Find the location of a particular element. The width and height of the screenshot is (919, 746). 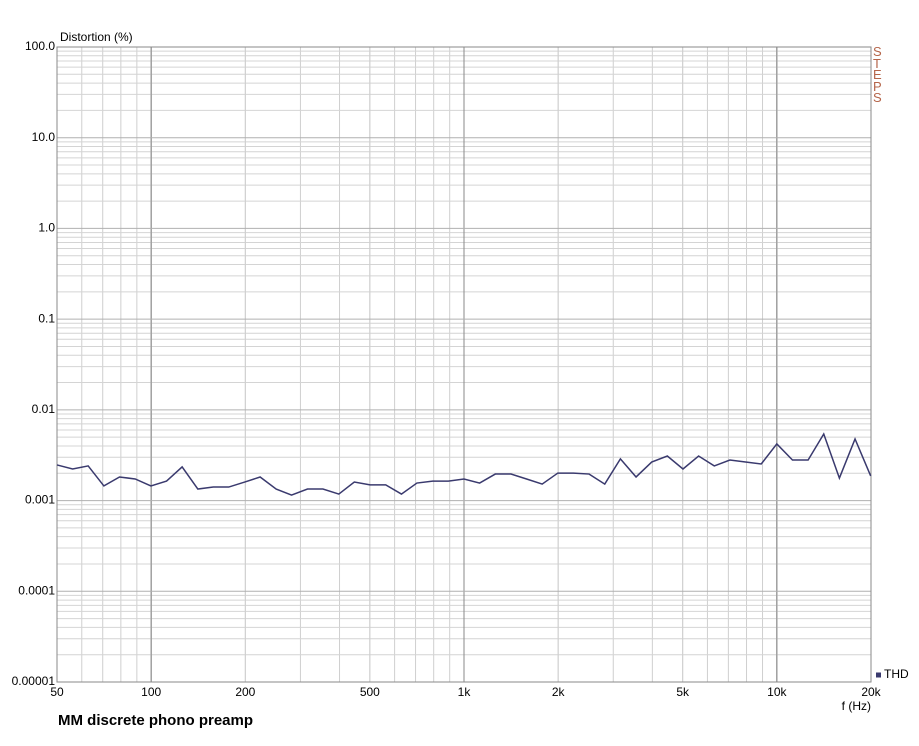

y-tick-label: 0.001 is located at coordinates (40, 500).